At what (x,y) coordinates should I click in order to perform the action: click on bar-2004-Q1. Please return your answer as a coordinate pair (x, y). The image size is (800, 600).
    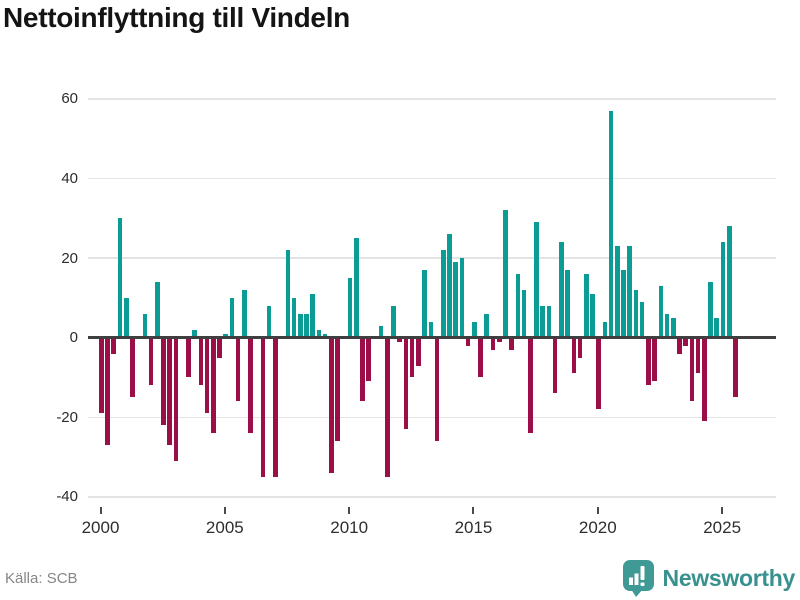
    Looking at the image, I should click on (201, 361).